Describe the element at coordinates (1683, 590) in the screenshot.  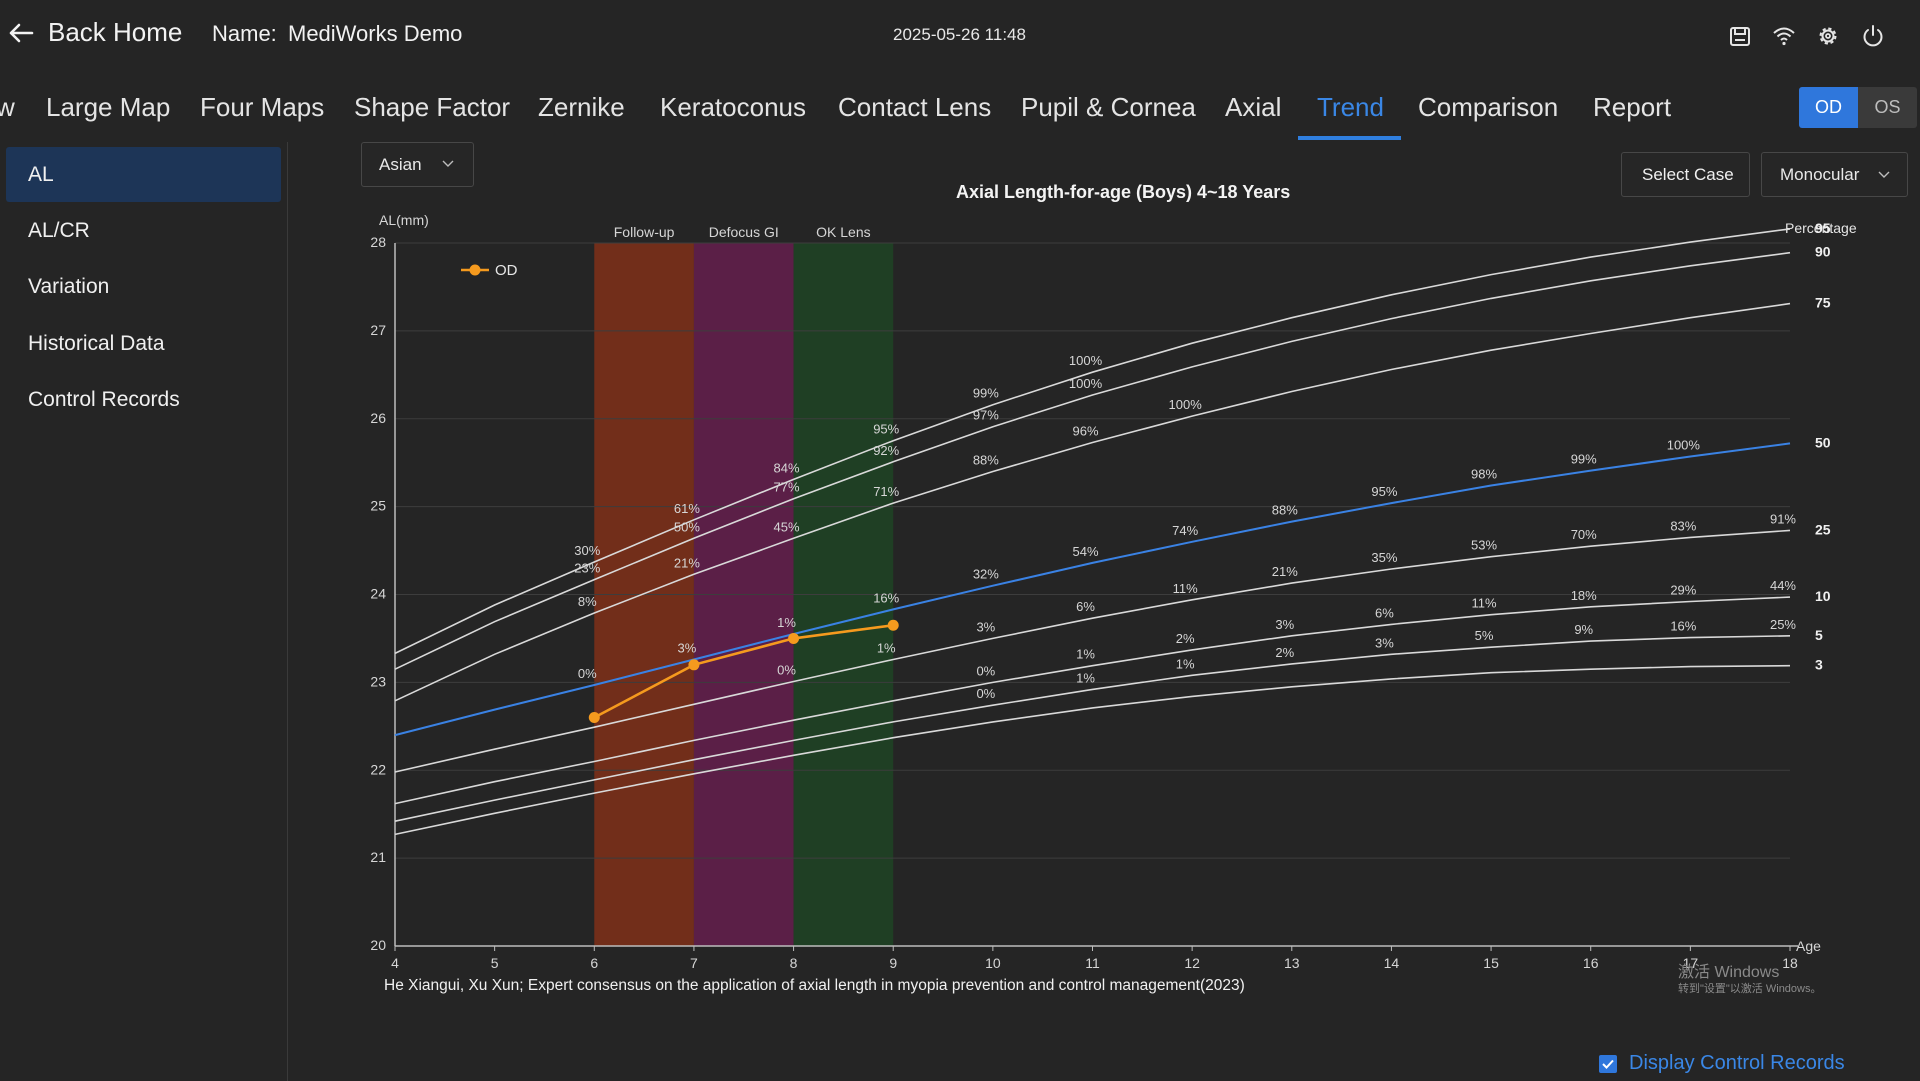
I see `percent-annotation: 29%` at that location.